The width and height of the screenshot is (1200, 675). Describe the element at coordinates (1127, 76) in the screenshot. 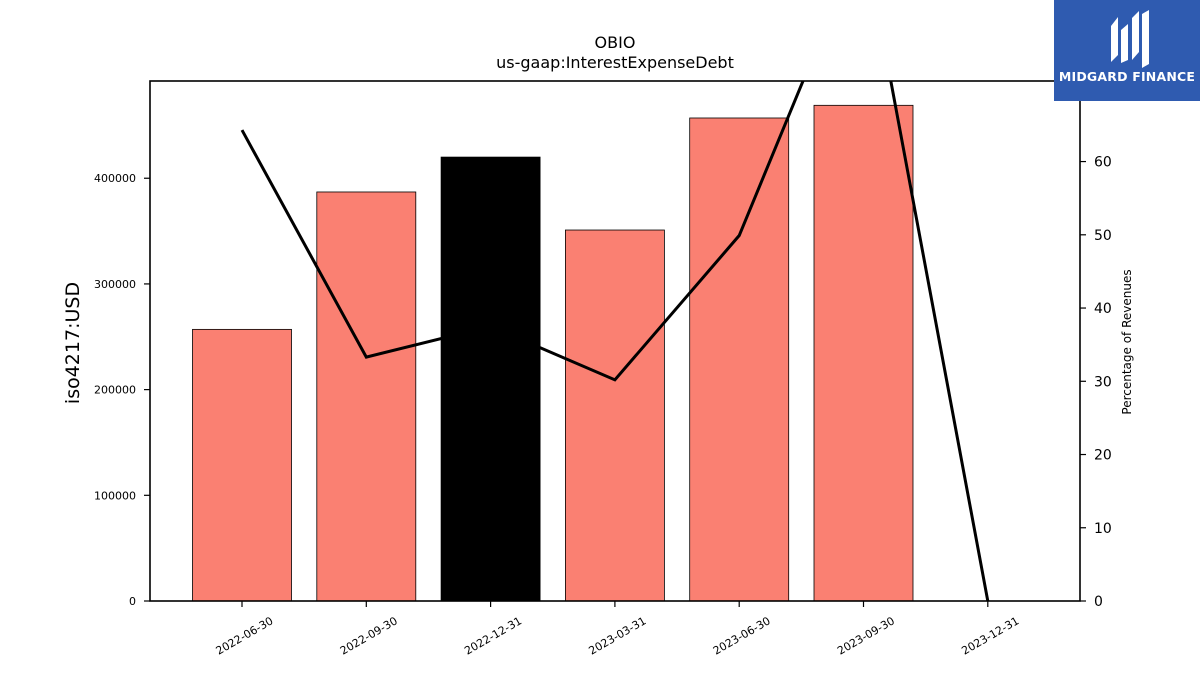

I see `logo-name: MIDGARD FINANCE` at that location.